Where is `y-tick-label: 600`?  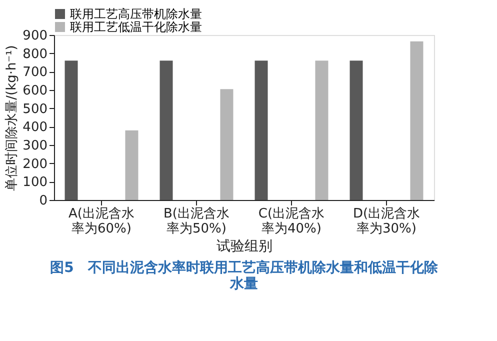
y-tick-label: 600 is located at coordinates (35, 91).